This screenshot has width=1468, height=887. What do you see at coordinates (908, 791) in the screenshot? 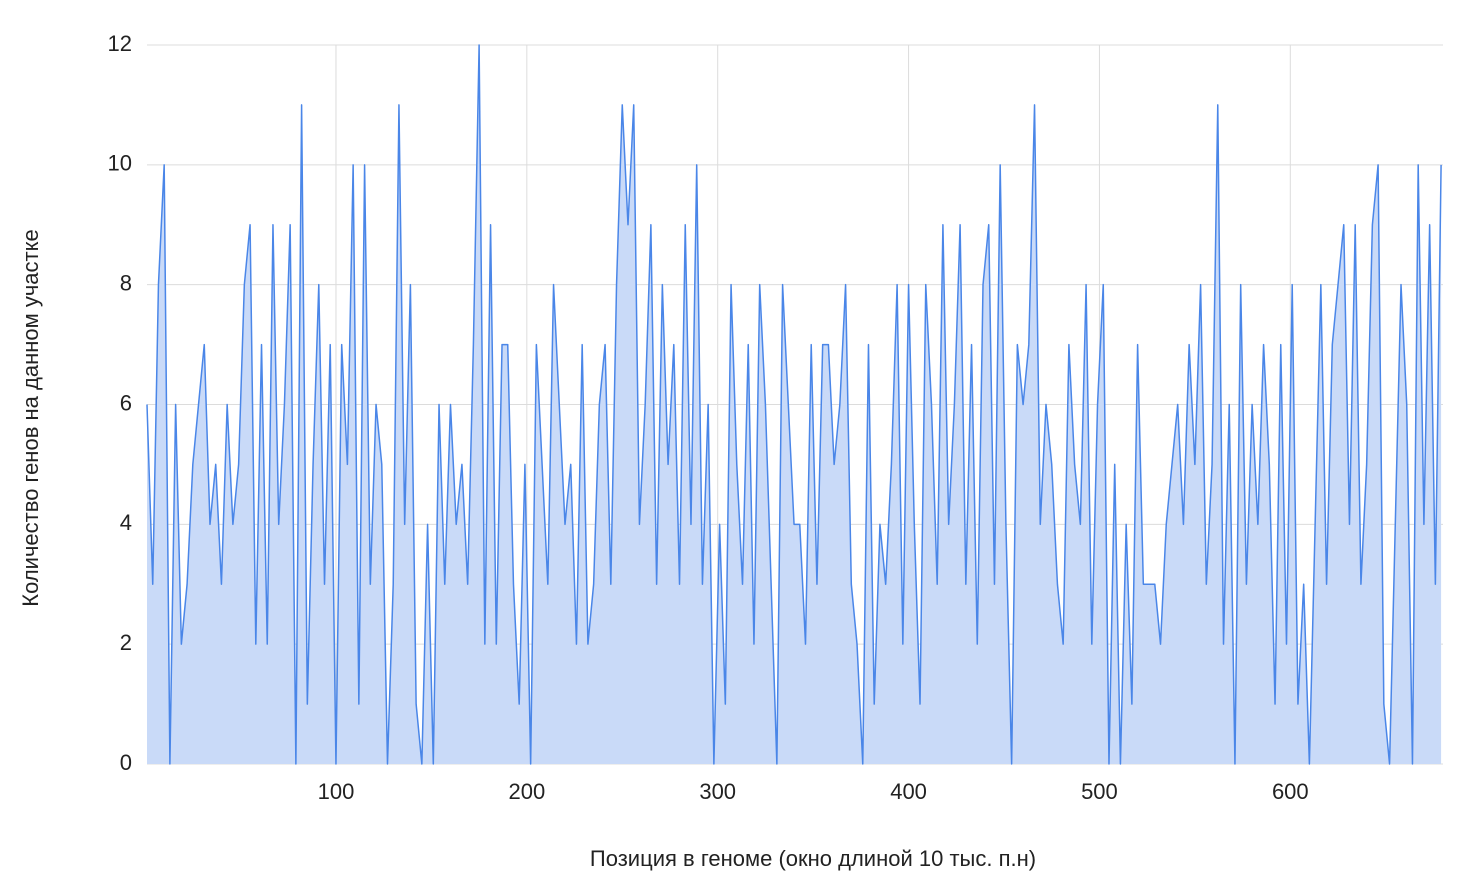
I see `x-tick-label: 400` at bounding box center [908, 791].